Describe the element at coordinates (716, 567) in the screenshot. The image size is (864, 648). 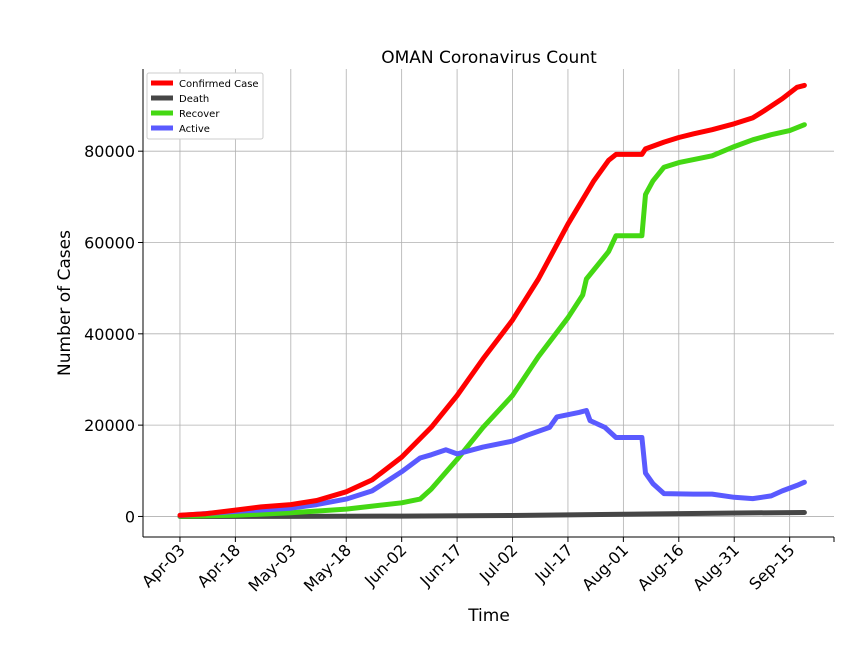
I see `x-tick-label: Aug-31` at that location.